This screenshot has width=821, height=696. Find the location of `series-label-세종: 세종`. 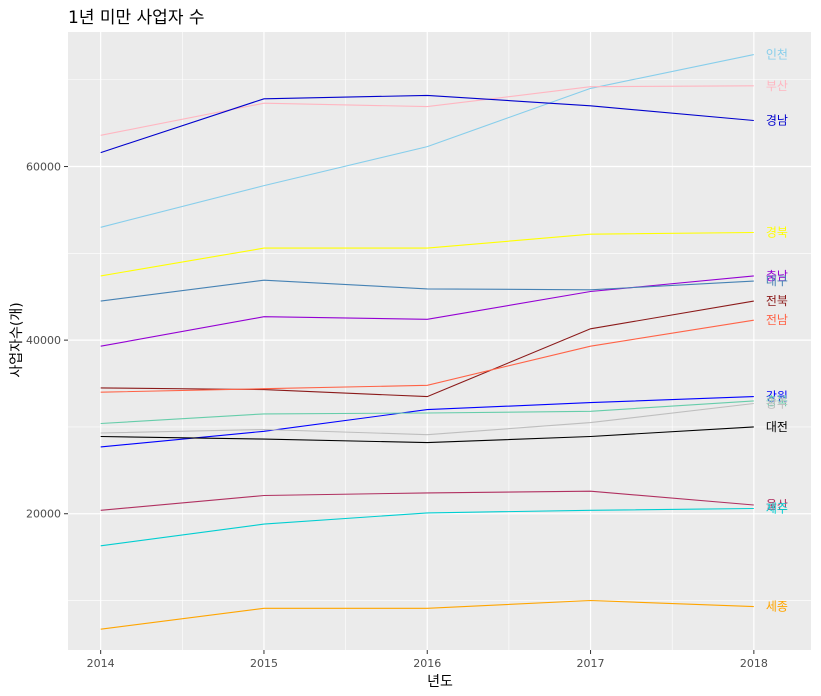

series-label-세종: 세종 is located at coordinates (777, 607).